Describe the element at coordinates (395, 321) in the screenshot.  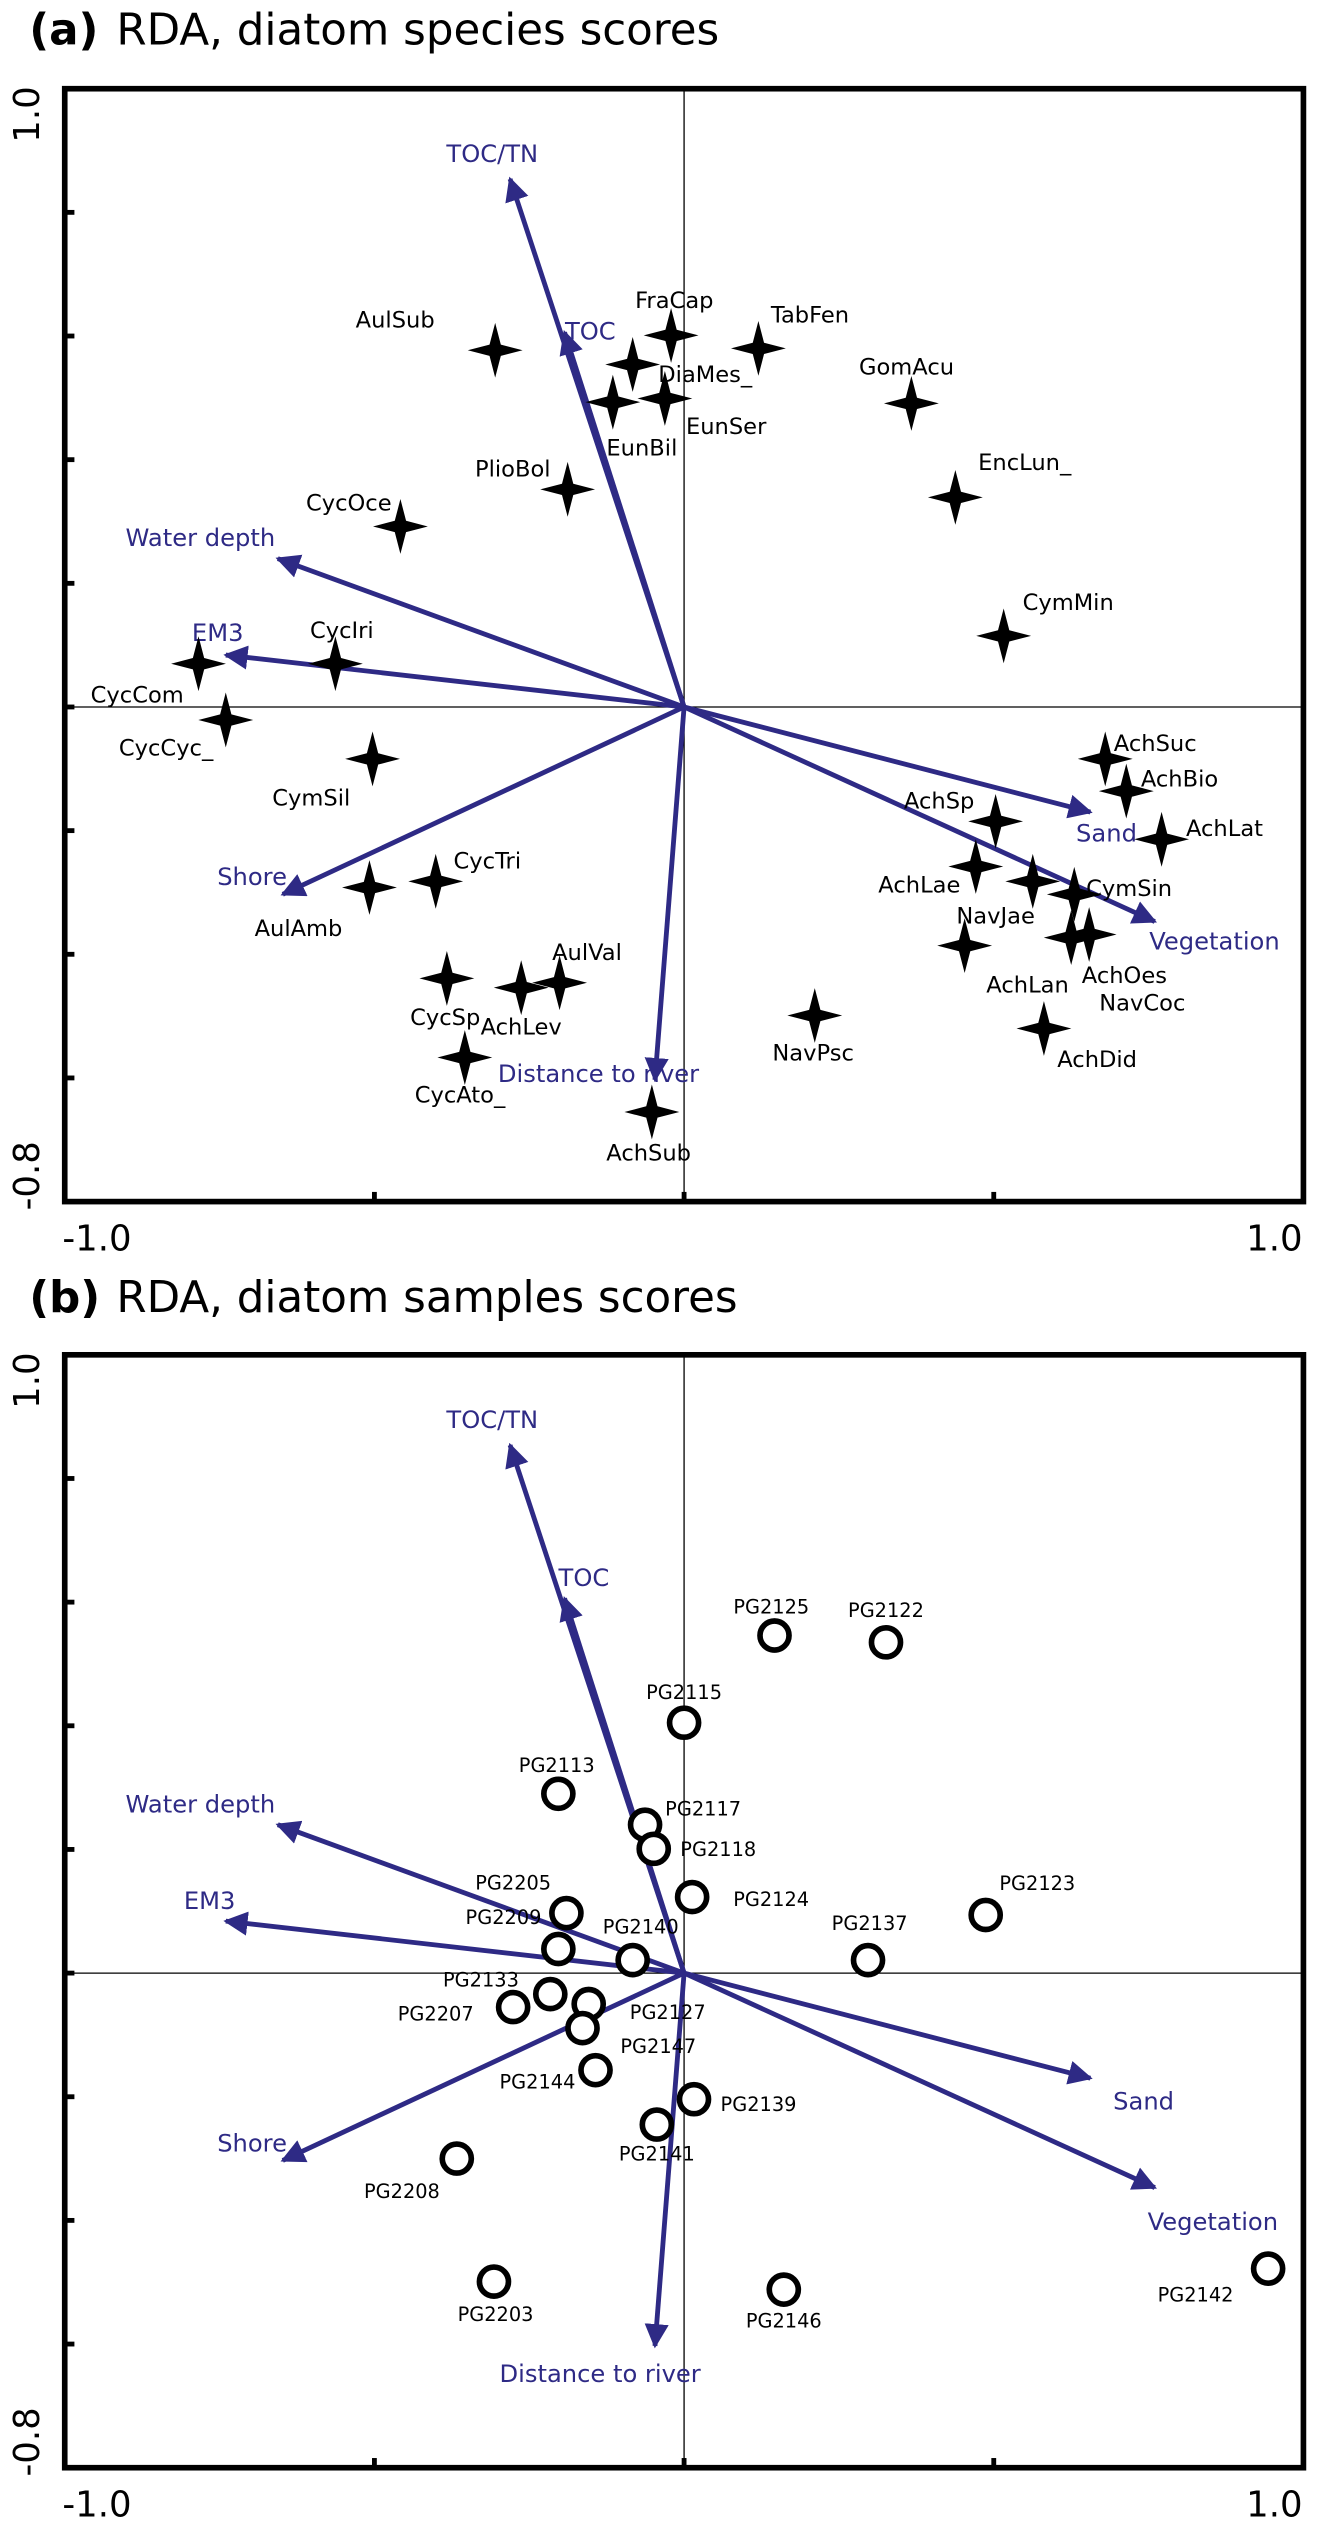
I see `point-label: AulSub` at that location.